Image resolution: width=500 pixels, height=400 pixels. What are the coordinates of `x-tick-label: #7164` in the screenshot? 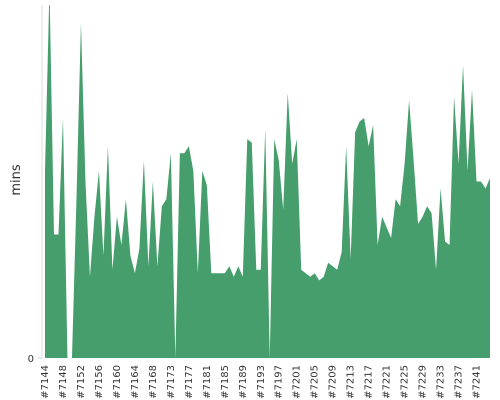 It's located at (135, 382).